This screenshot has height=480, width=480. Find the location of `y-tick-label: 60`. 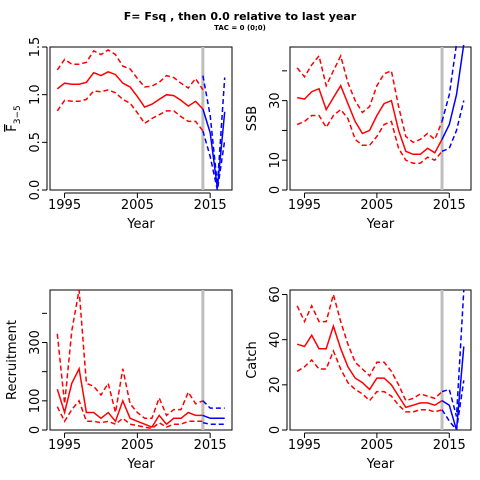

y-tick-label: 60 is located at coordinates (275, 294).